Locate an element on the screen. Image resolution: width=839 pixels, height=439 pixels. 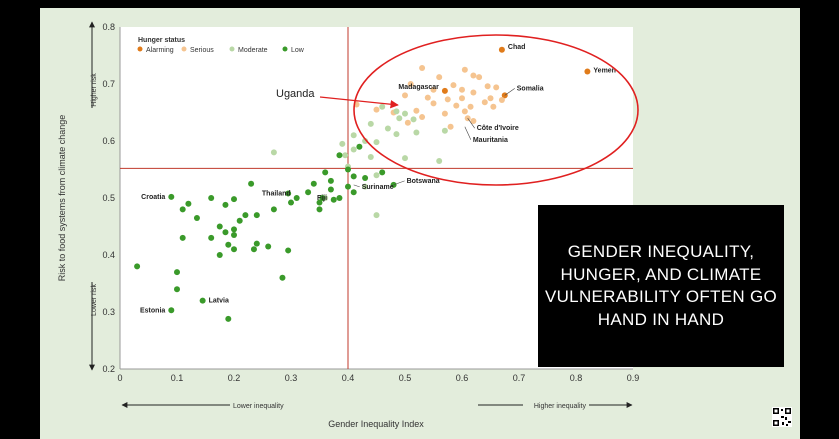
uganda-annotation-label: Uganda is located at coordinates (295, 94).